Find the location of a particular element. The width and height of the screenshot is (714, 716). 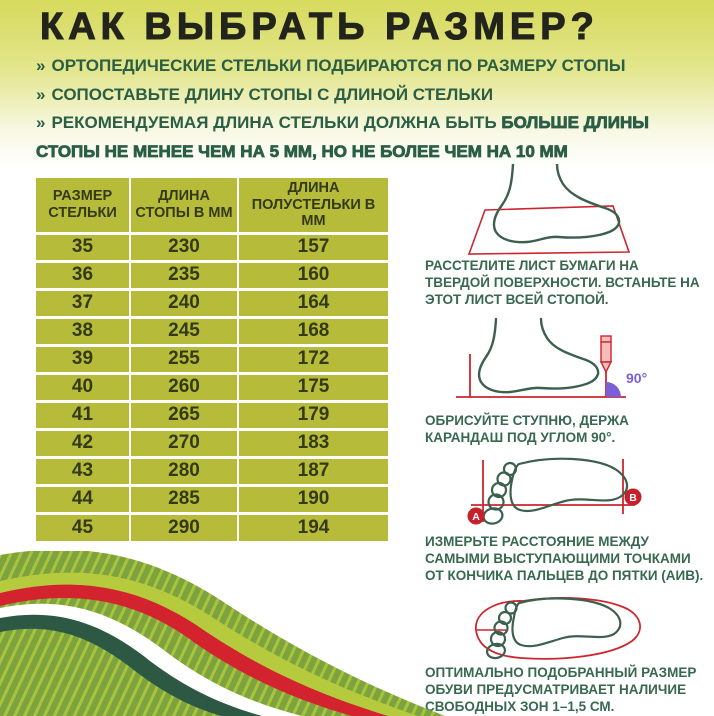

table-row: 36 235 160 is located at coordinates (212, 276).